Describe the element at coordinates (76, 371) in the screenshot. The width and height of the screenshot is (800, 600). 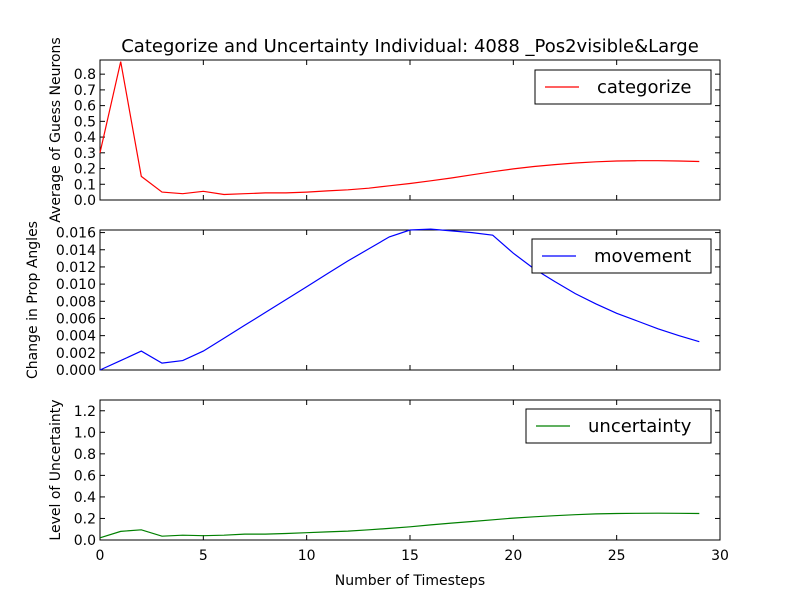
I see `y-tick-label-movement: 0.000` at that location.